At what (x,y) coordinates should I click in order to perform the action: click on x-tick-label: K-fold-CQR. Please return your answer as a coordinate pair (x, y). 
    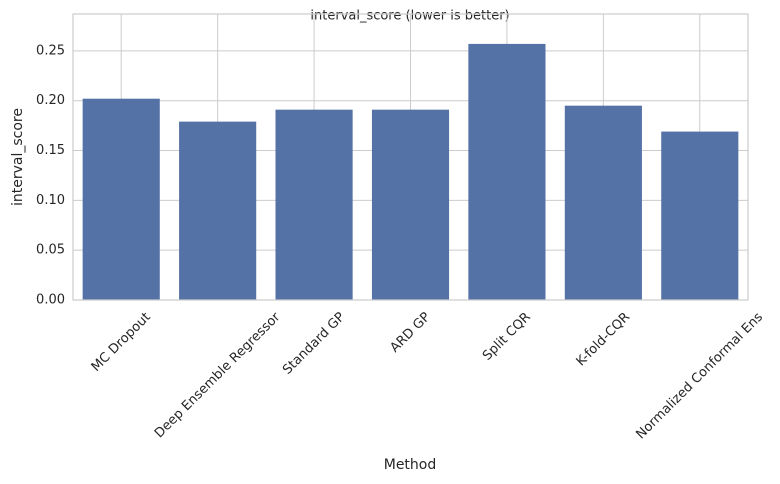
    Looking at the image, I should click on (604, 340).